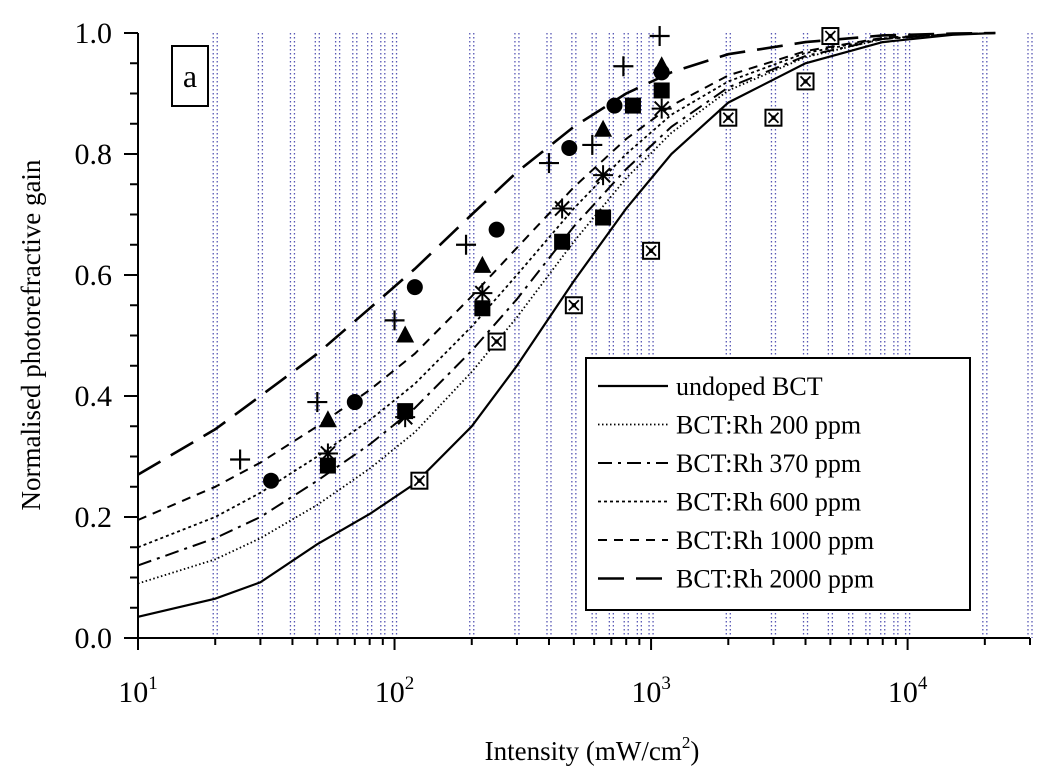 This screenshot has height=776, width=1046. I want to click on y-tick-label: 0.6, so click(94, 275).